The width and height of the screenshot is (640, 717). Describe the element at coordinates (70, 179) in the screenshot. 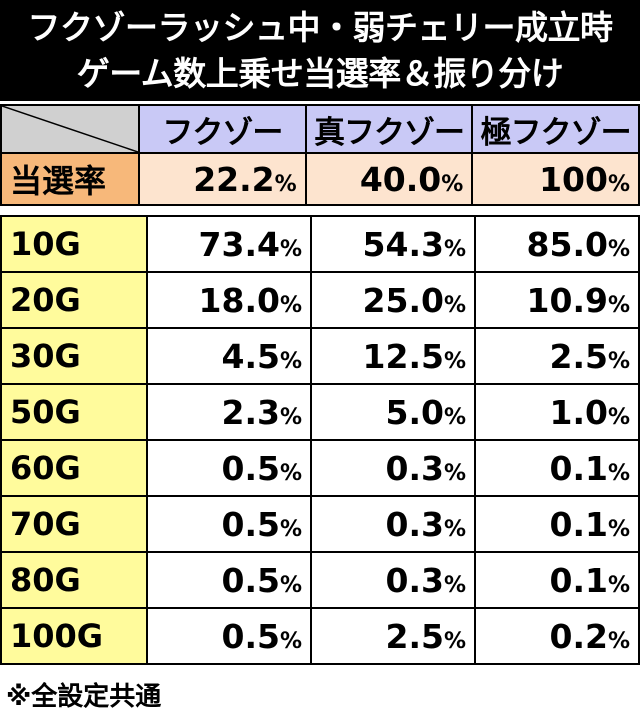

I see `rate-label: 当選率` at that location.